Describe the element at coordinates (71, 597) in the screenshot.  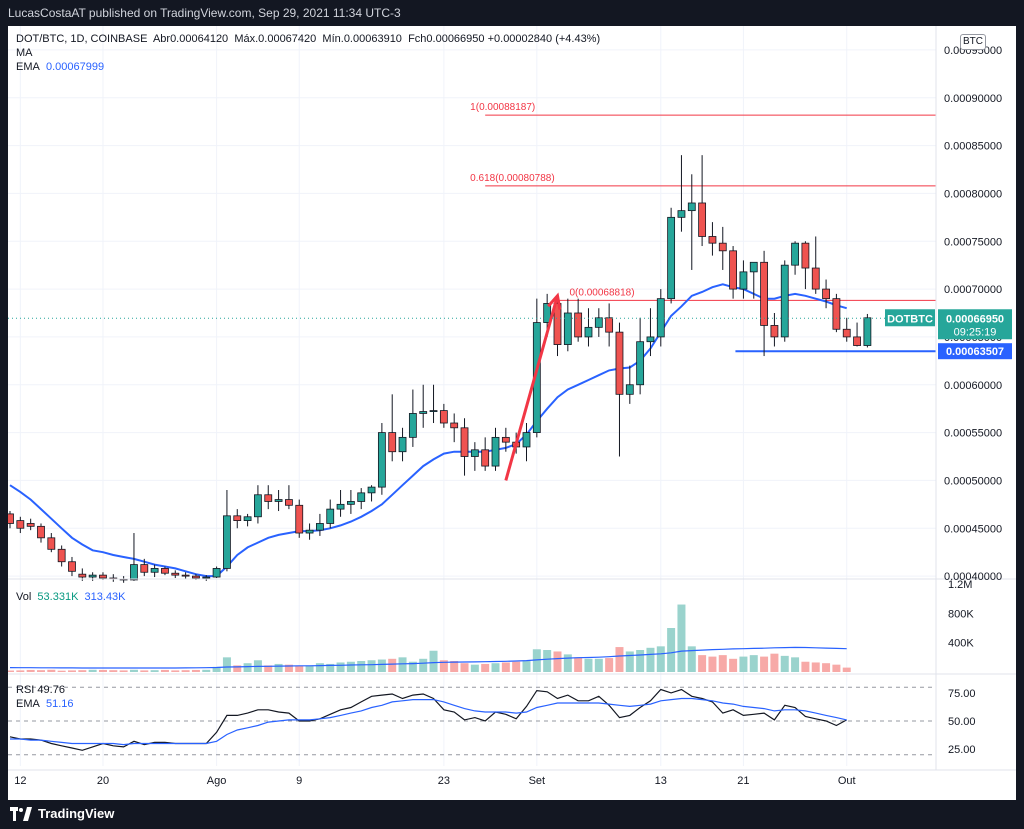
I see `volume-legend: Vol 53.331K 313.43K` at that location.